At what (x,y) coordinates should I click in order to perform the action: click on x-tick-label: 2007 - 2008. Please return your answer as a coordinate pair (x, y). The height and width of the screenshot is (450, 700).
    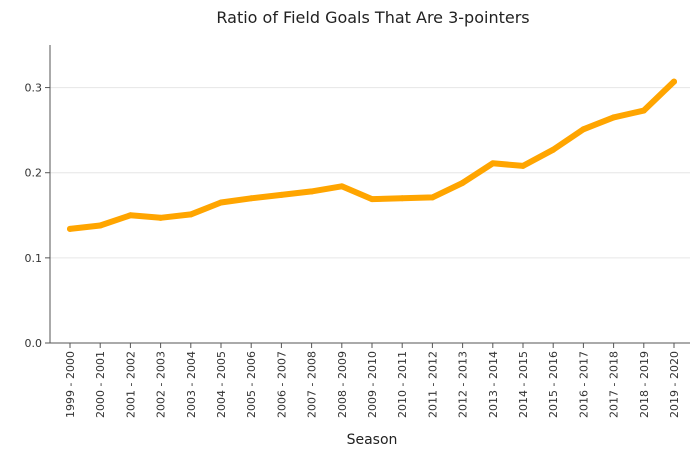
    Looking at the image, I should click on (312, 384).